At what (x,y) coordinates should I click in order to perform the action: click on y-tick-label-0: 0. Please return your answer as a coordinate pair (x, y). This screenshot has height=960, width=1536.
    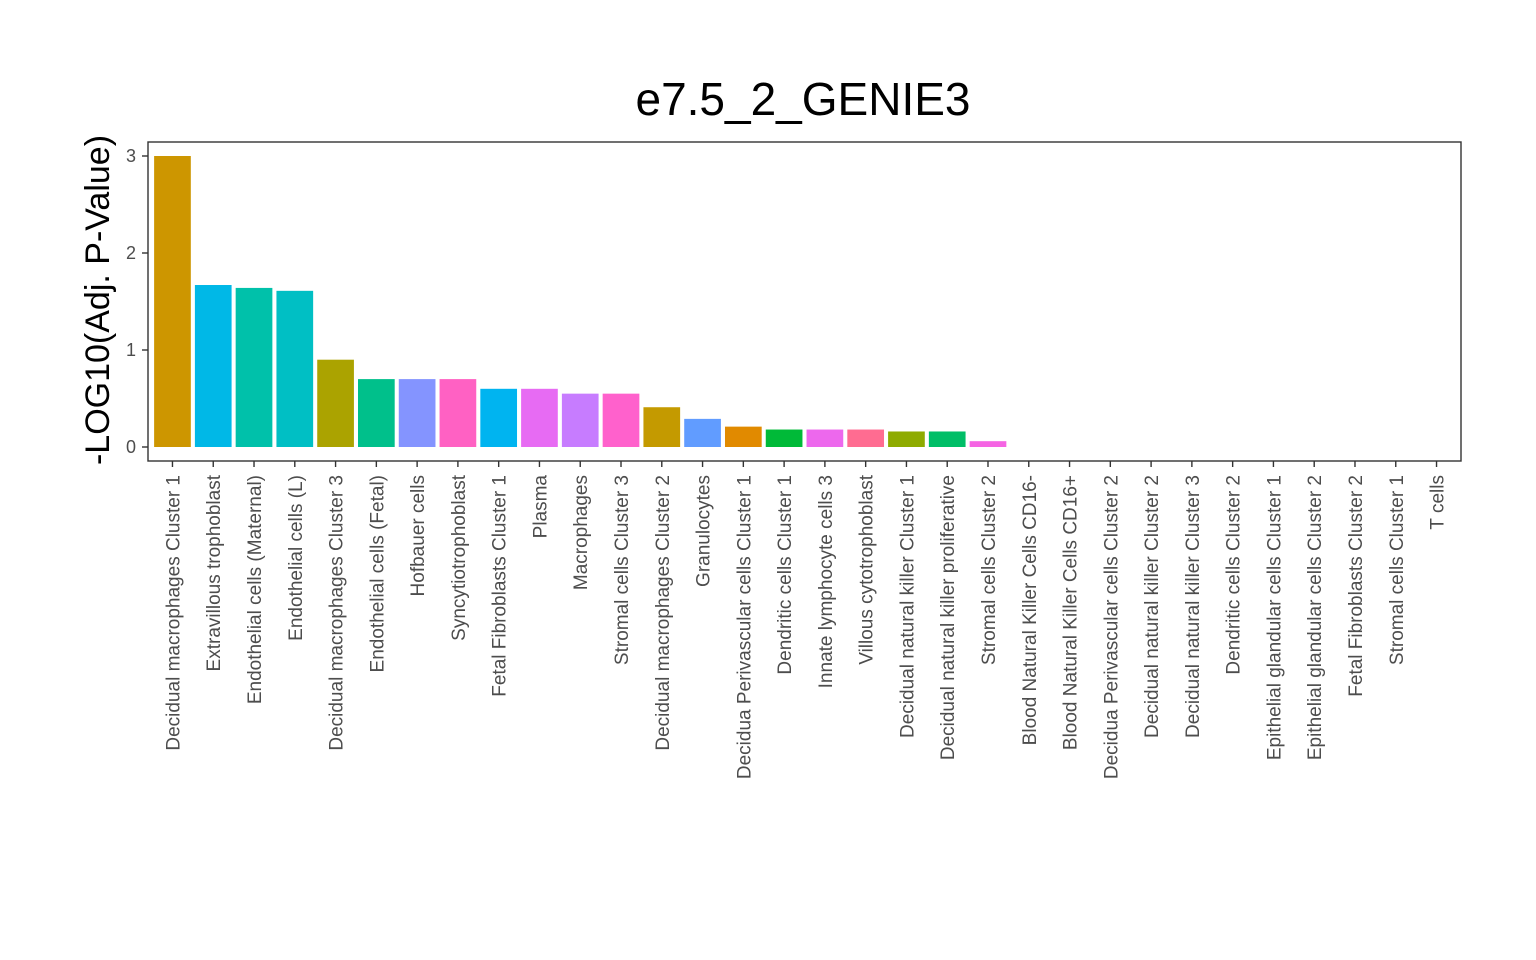
    Looking at the image, I should click on (131, 447).